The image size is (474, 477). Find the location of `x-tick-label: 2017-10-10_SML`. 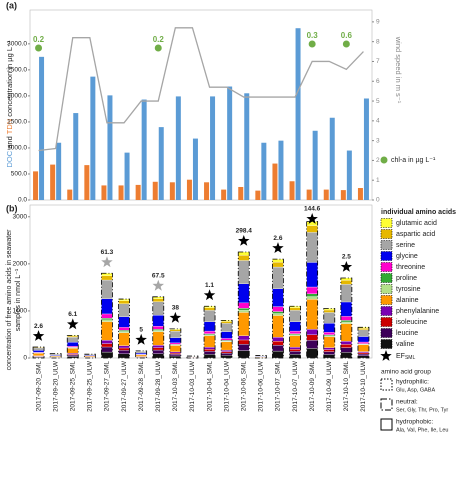

x-tick-label: 2017-10-10_SML is located at coordinates (346, 386).